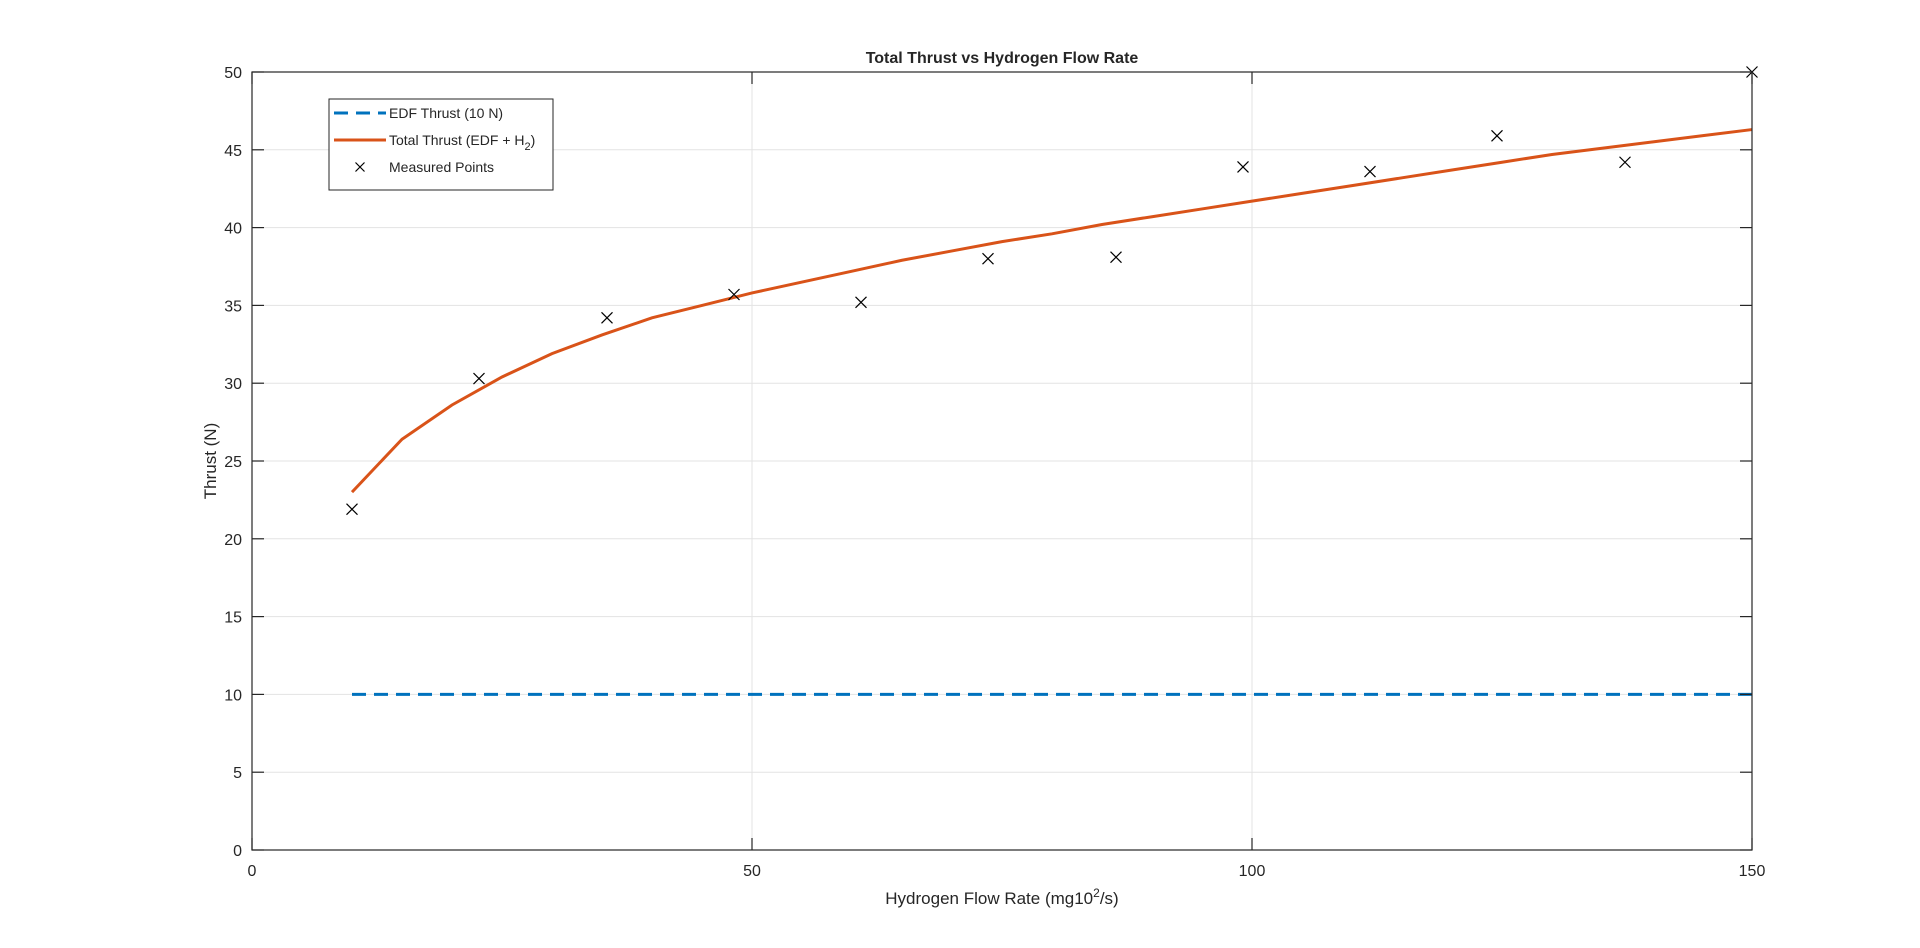 The image size is (1920, 948). I want to click on y-tick-label: 35, so click(233, 306).